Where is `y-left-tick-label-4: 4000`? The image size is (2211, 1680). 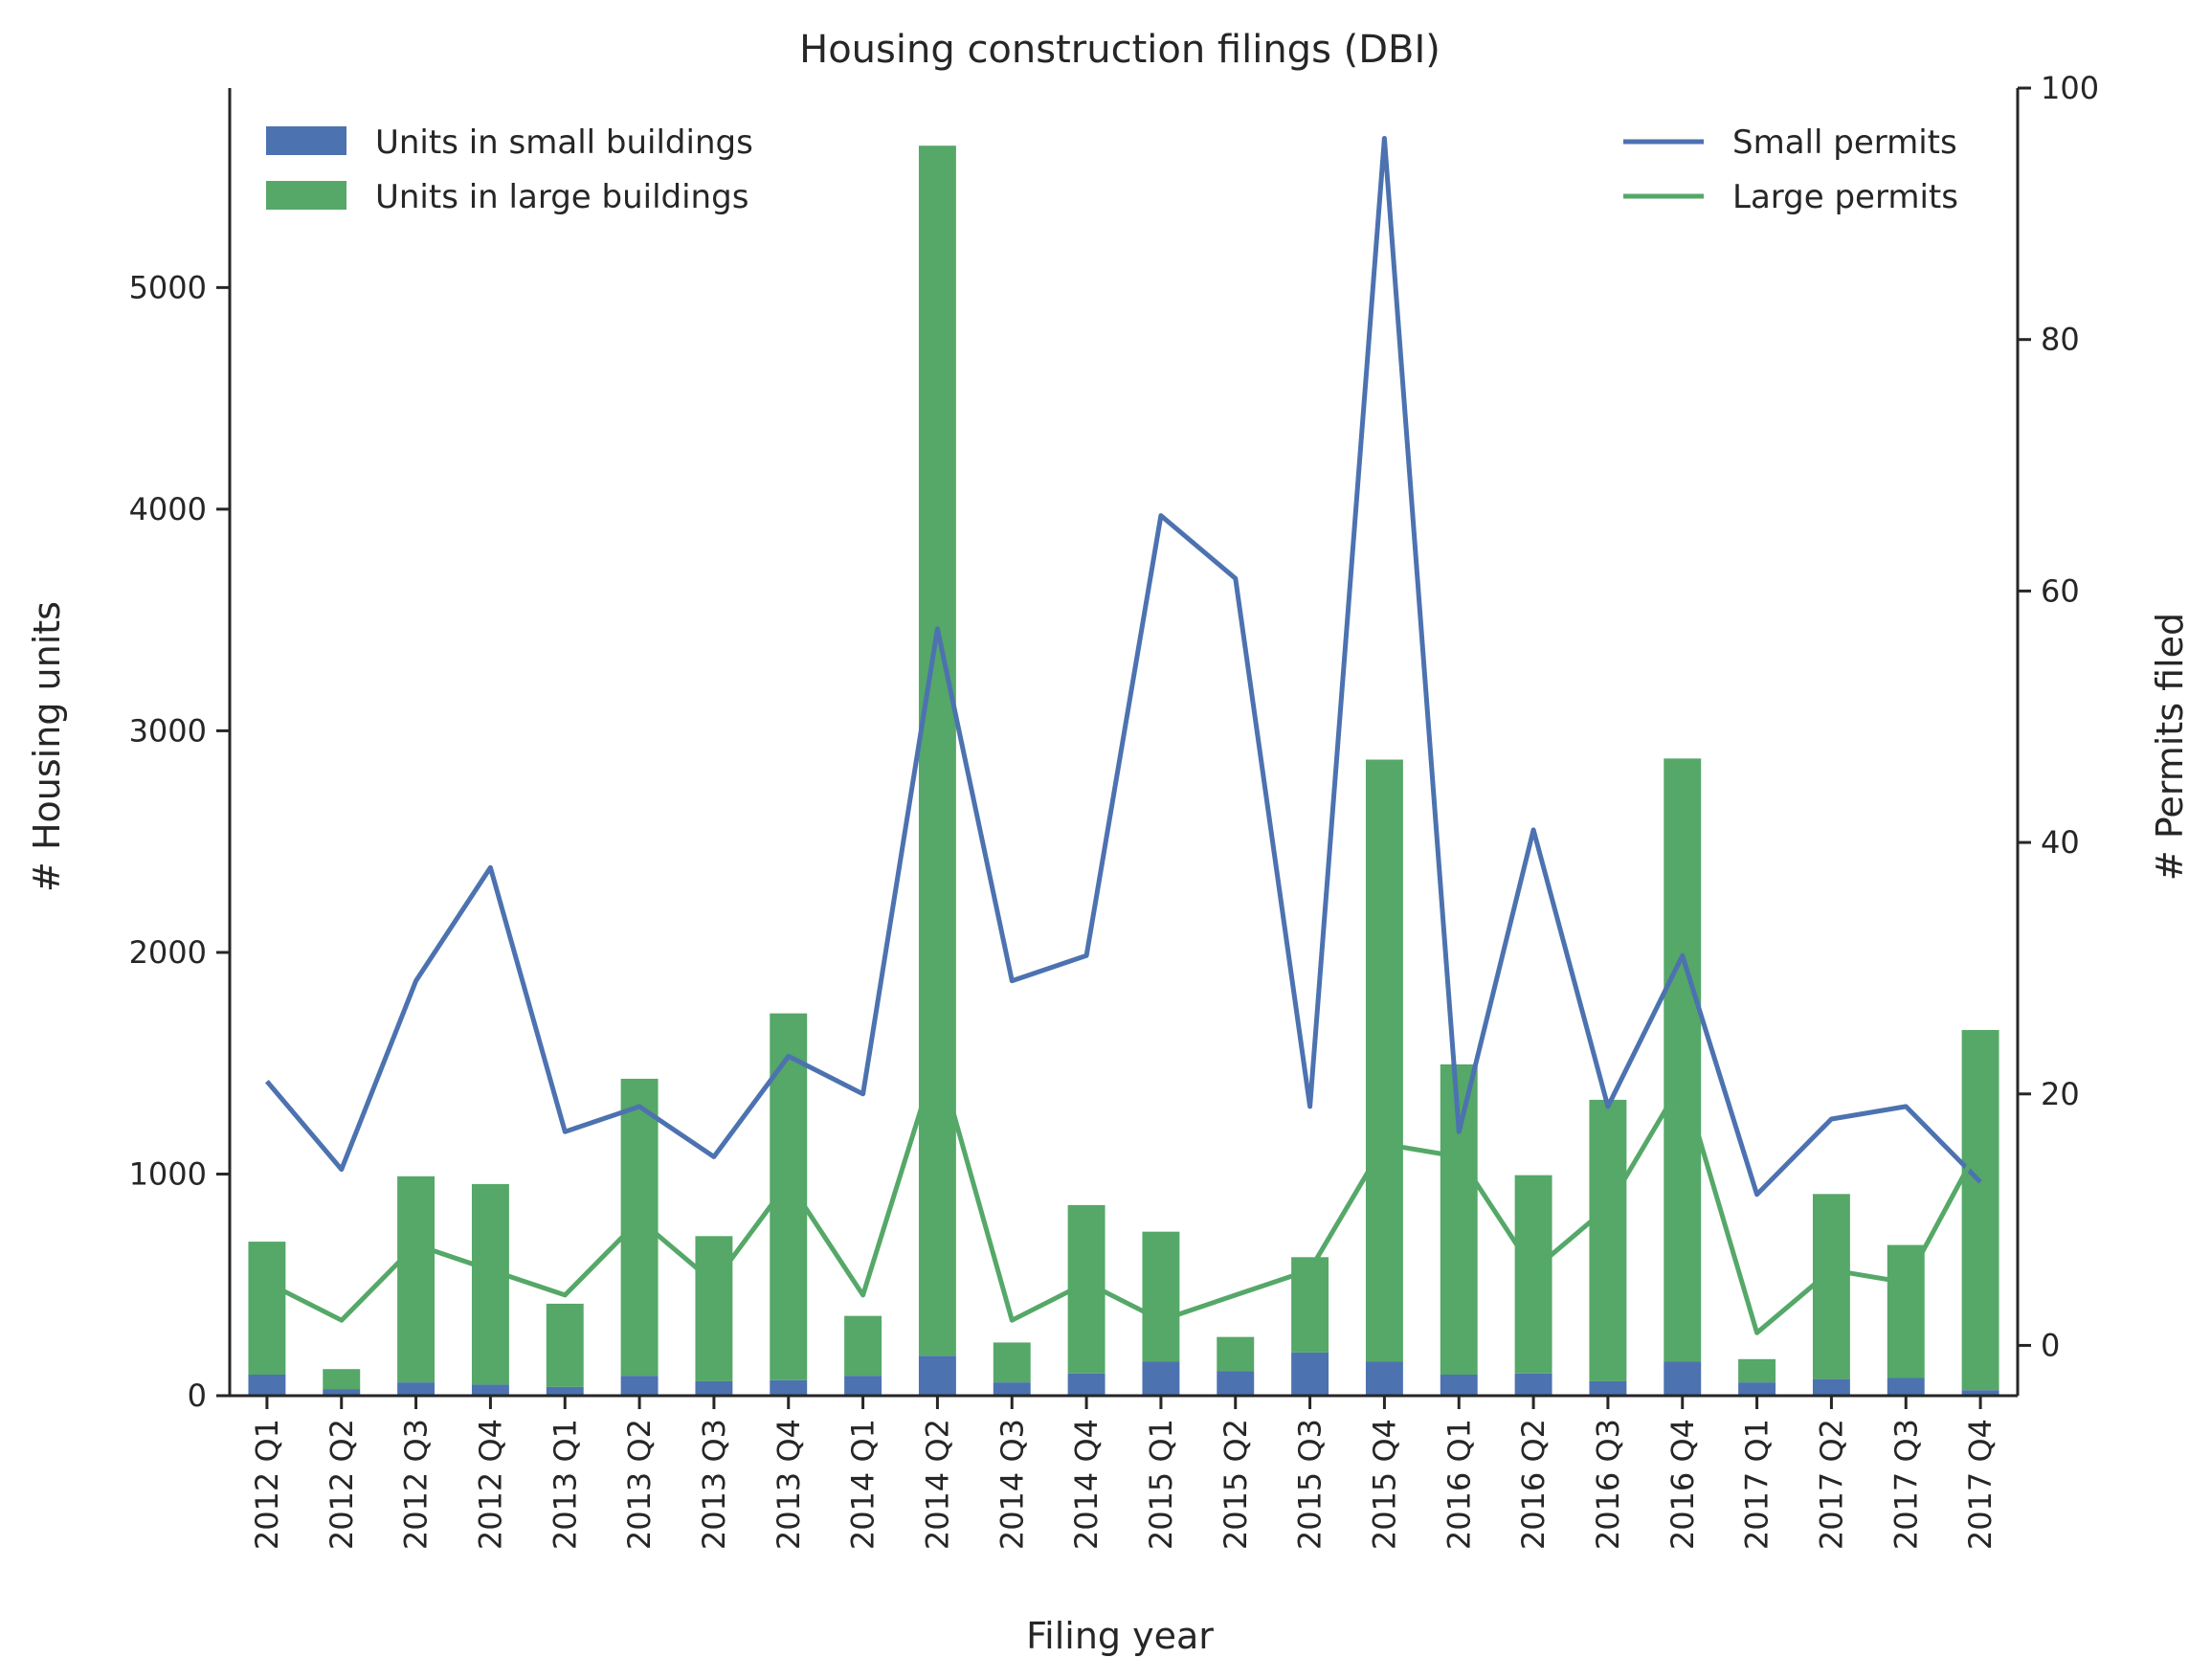
y-left-tick-label-4: 4000 is located at coordinates (168, 509).